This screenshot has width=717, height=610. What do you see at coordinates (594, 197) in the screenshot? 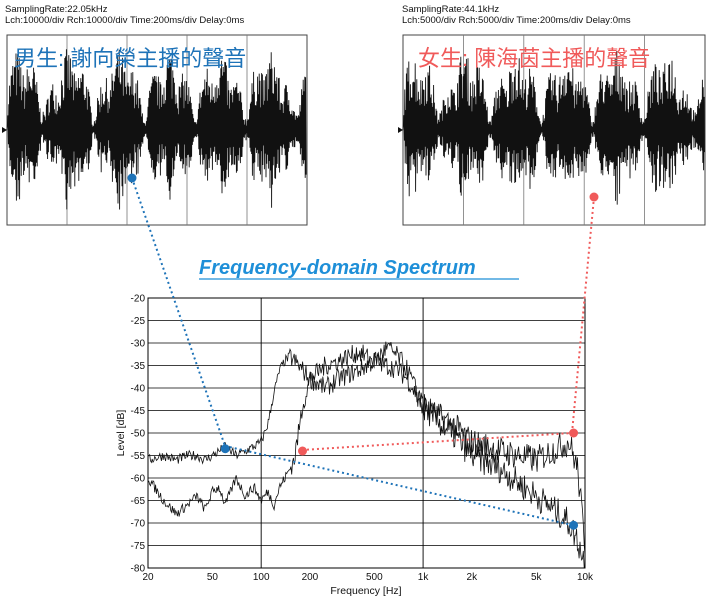
I see `female-waveform-marker` at bounding box center [594, 197].